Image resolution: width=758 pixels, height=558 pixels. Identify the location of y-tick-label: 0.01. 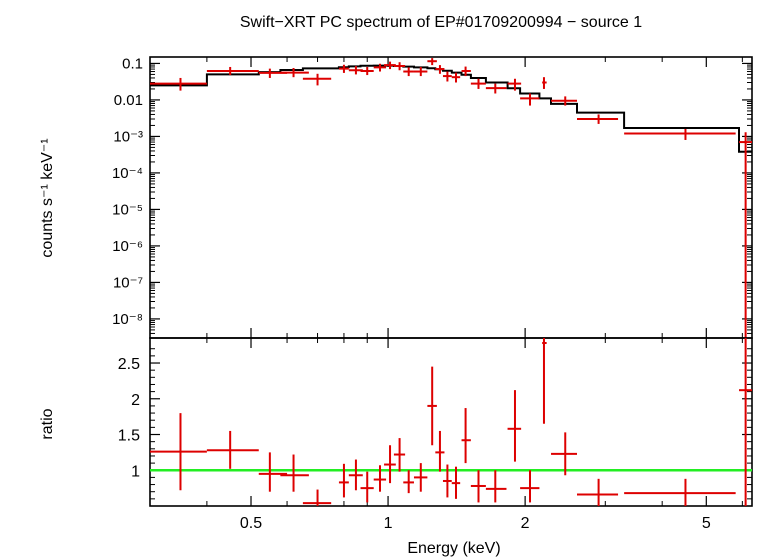
(128, 100).